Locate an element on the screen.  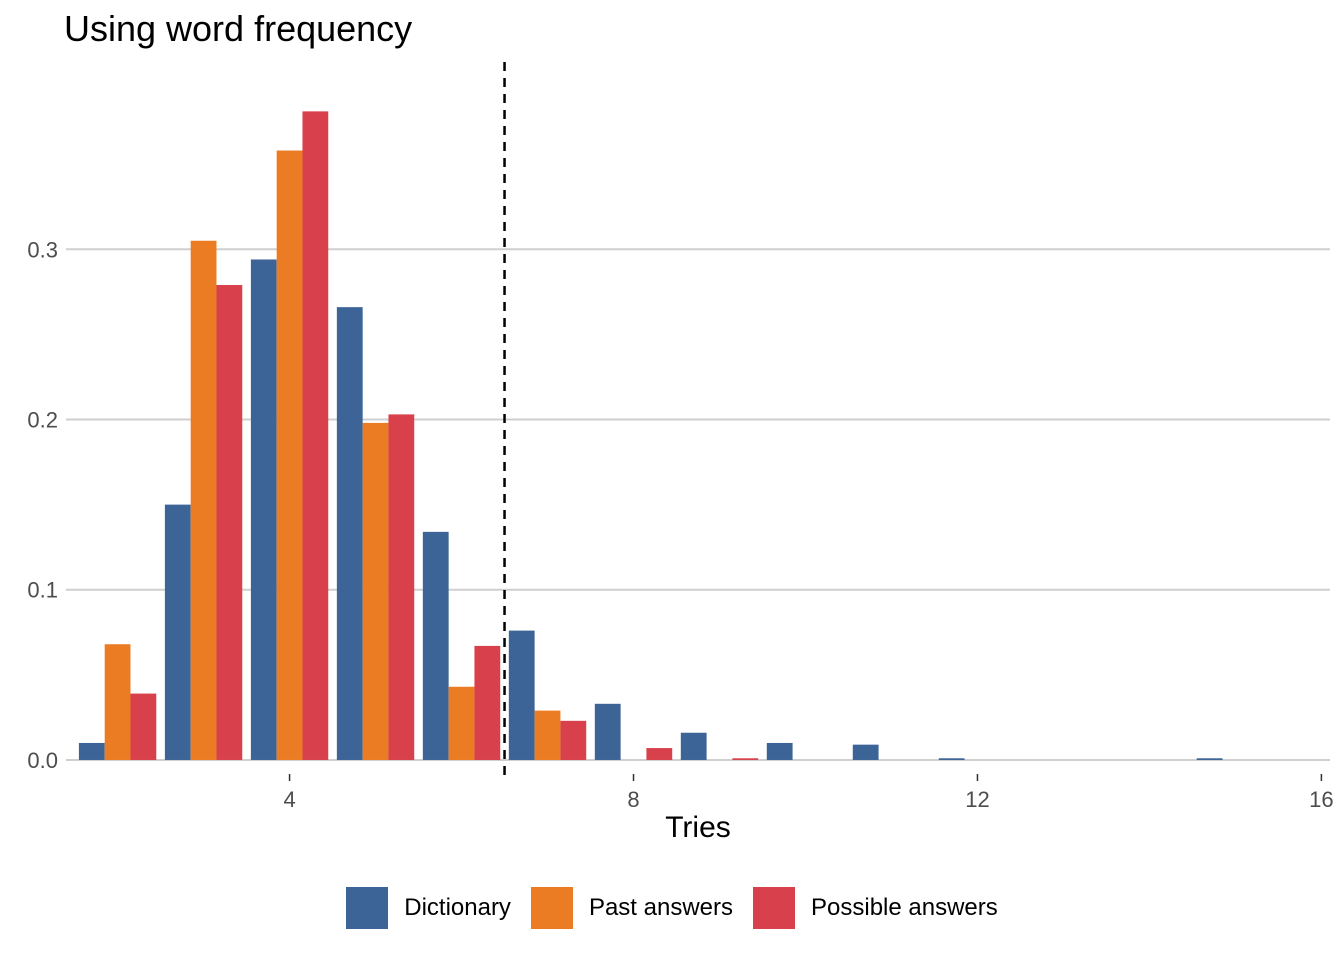
legend-item: Past answers is located at coordinates (631, 908).